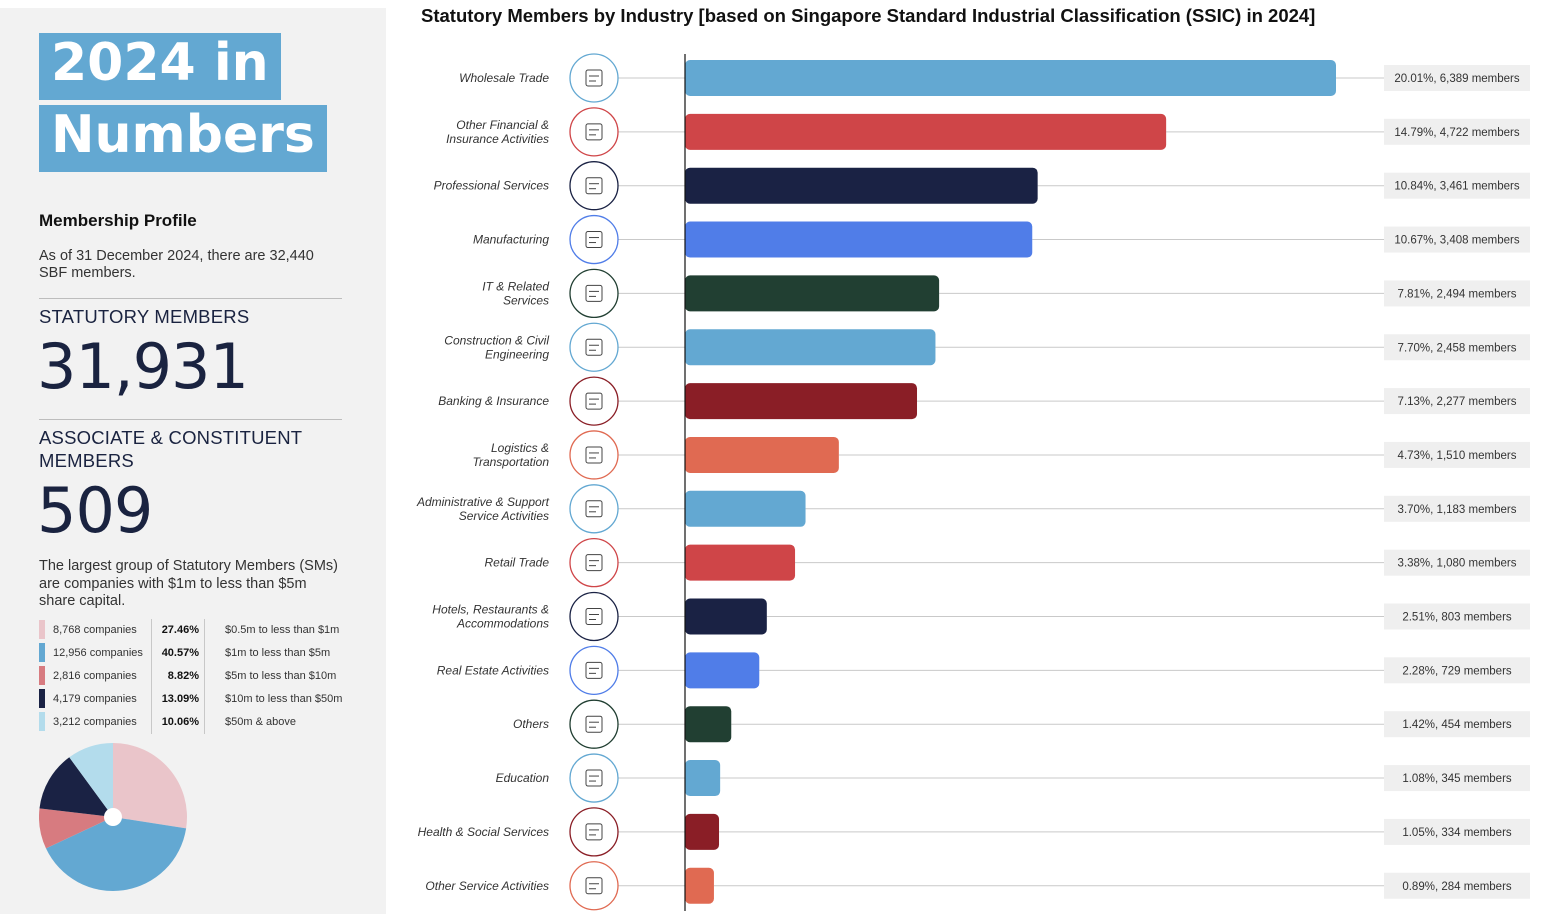 The image size is (1548, 922). What do you see at coordinates (594, 78) in the screenshot?
I see `handshake-icon` at bounding box center [594, 78].